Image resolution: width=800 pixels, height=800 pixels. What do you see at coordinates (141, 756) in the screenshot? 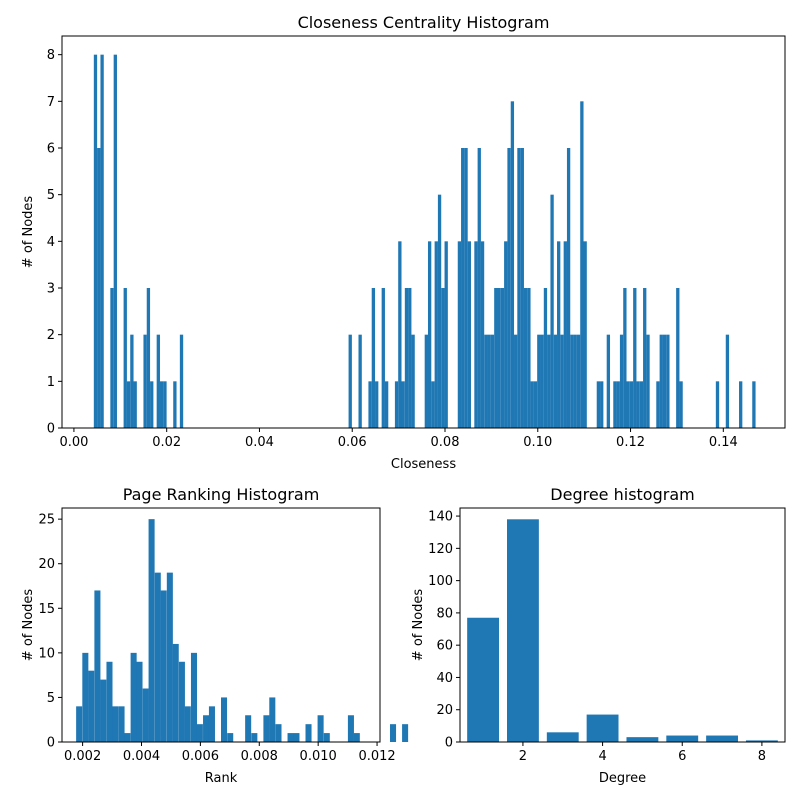
I see `x-tick-label: 0.004` at bounding box center [141, 756].